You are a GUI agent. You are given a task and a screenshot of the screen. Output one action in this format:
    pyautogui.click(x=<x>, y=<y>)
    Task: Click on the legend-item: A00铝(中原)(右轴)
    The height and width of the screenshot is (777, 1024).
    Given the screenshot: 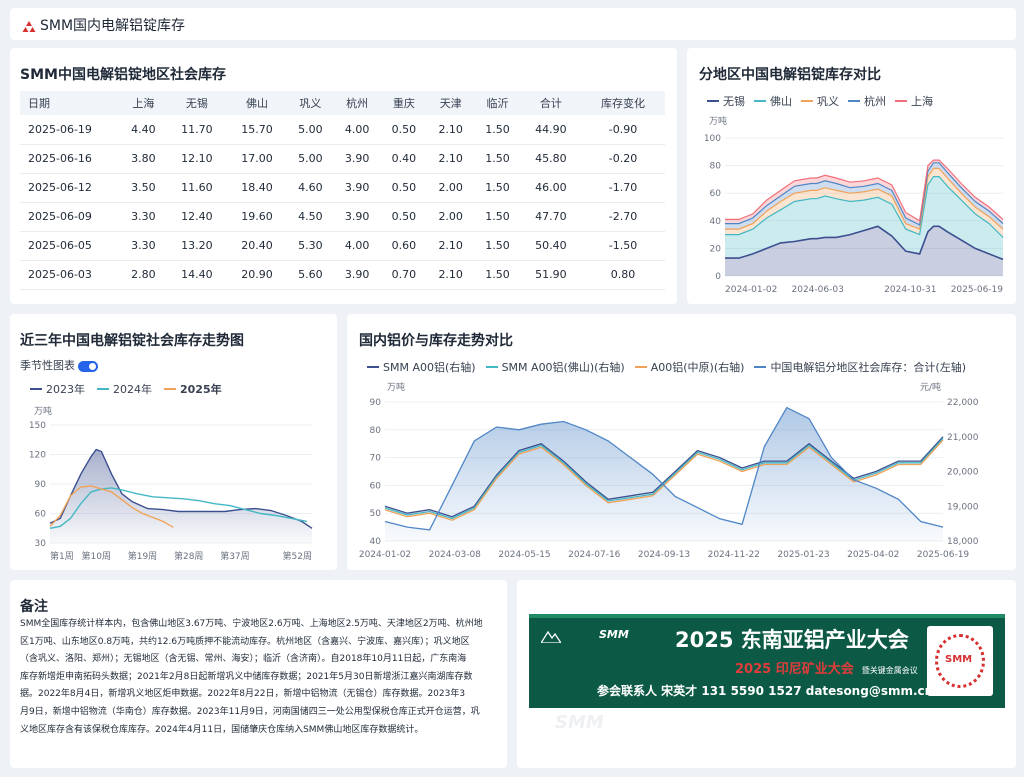 What is the action you would take?
    pyautogui.click(x=689, y=367)
    